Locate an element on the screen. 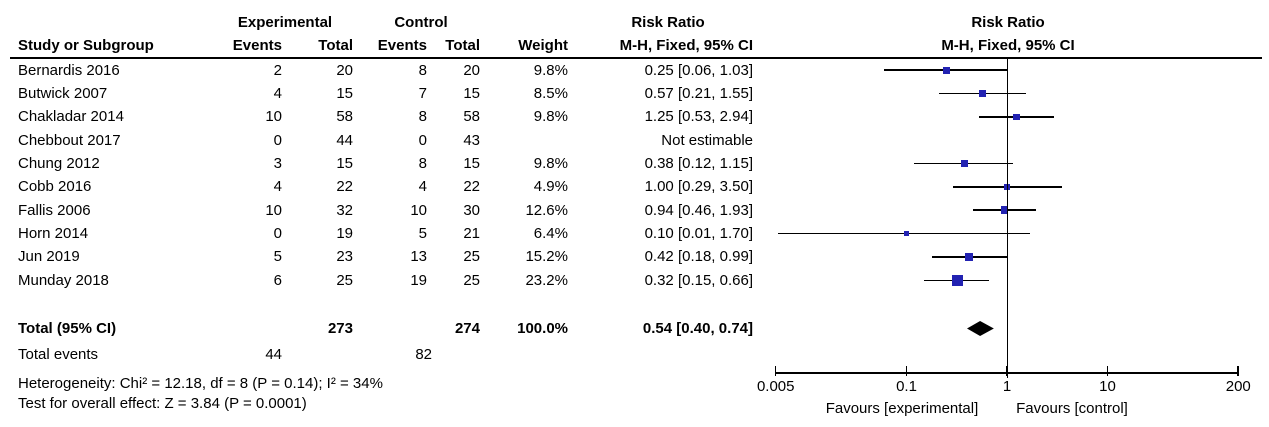  cell-ctrl_events: 4 is located at coordinates (422, 187).